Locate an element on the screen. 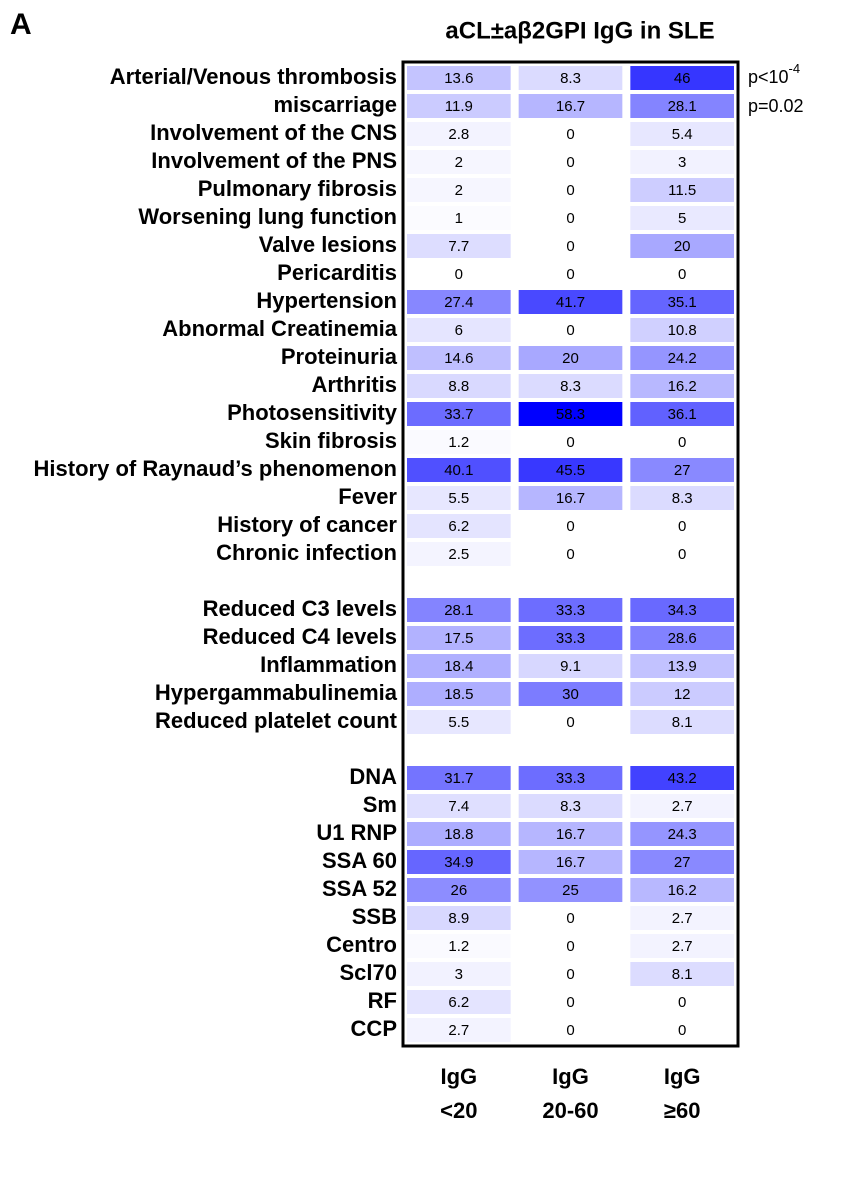 The image size is (865, 1196). row-label: U1 RNP is located at coordinates (356, 832).